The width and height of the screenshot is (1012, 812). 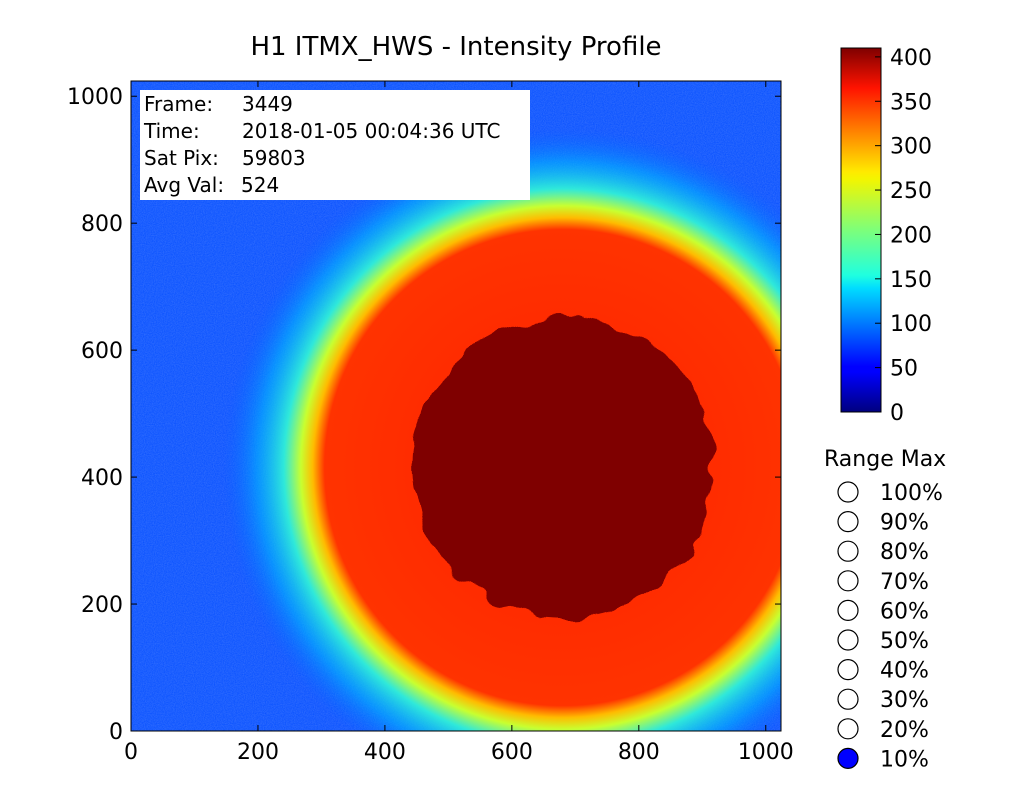 What do you see at coordinates (184, 185) in the screenshot?
I see `avgval-label: Avg Val:` at bounding box center [184, 185].